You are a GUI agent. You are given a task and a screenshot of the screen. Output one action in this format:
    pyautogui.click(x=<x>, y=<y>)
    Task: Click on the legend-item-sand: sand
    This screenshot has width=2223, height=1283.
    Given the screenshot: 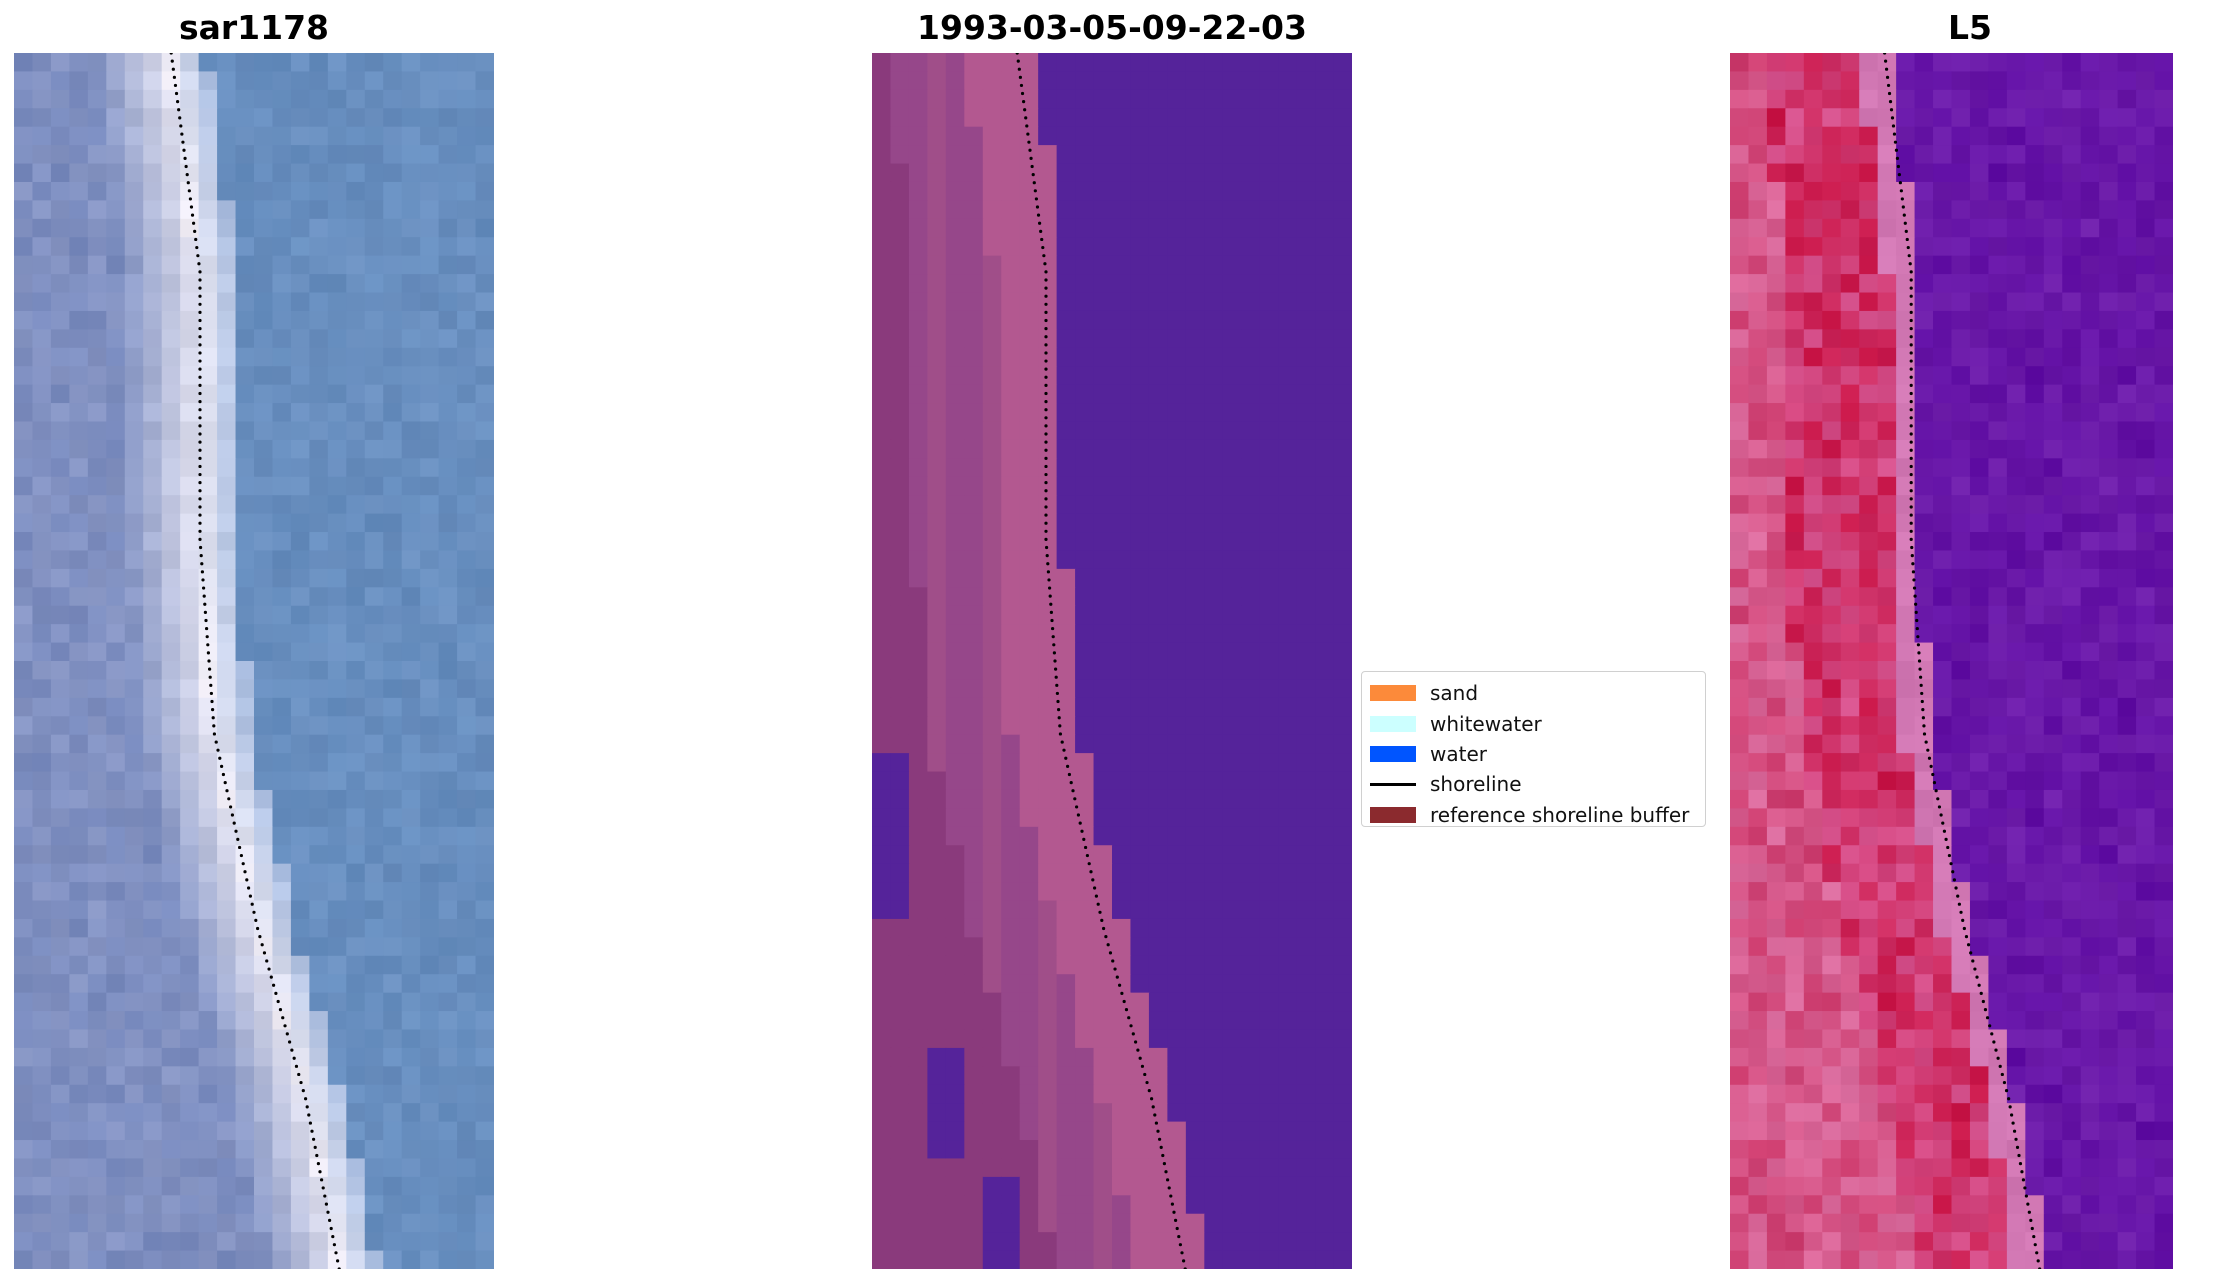 What is the action you would take?
    pyautogui.click(x=1533, y=693)
    